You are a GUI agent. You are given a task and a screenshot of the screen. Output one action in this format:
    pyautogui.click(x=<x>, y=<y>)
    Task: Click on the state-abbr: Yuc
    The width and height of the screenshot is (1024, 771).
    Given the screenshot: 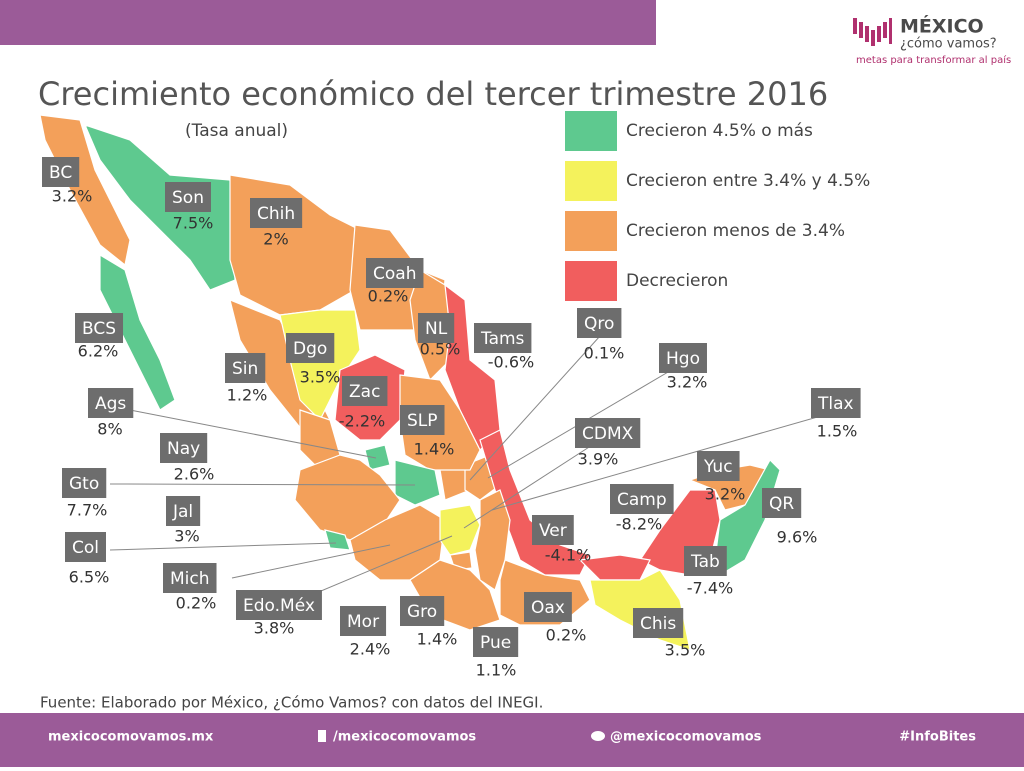 What is the action you would take?
    pyautogui.click(x=718, y=467)
    